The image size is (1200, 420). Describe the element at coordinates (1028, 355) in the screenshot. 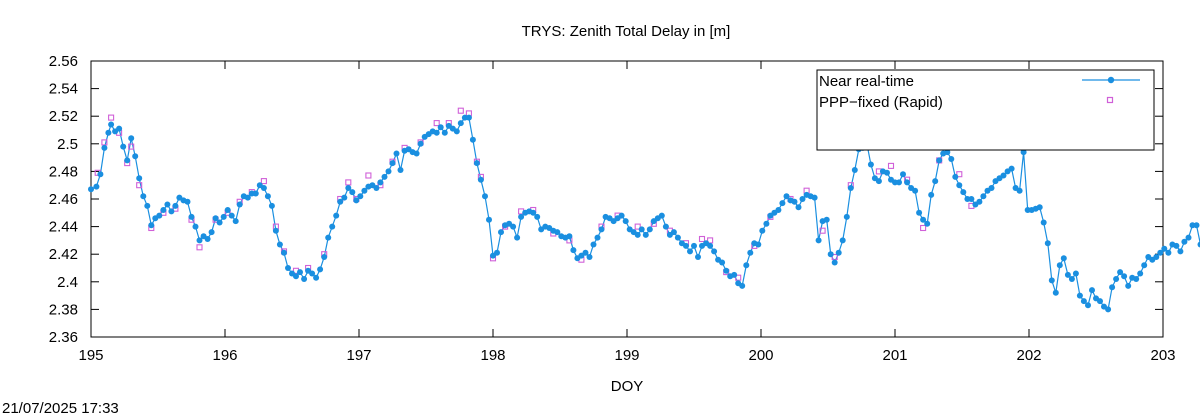

I see `x-tick-label: 202` at that location.